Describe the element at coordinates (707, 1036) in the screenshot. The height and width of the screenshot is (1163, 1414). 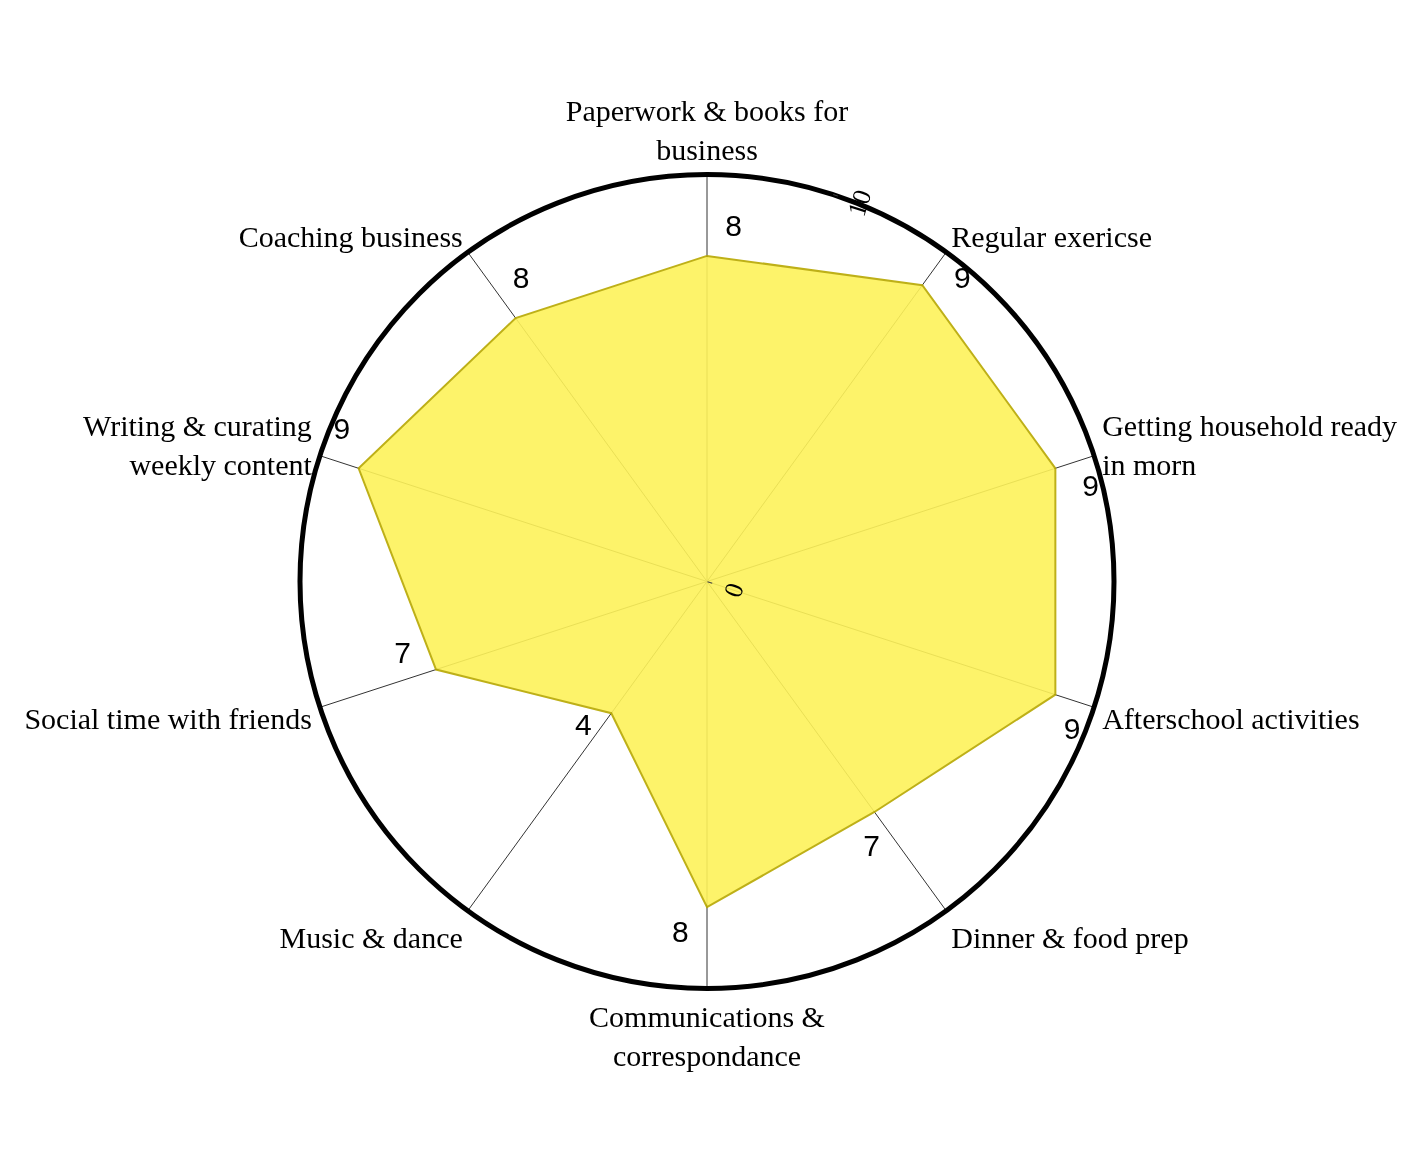
I see `spoke-label: Communications & correspondance` at that location.